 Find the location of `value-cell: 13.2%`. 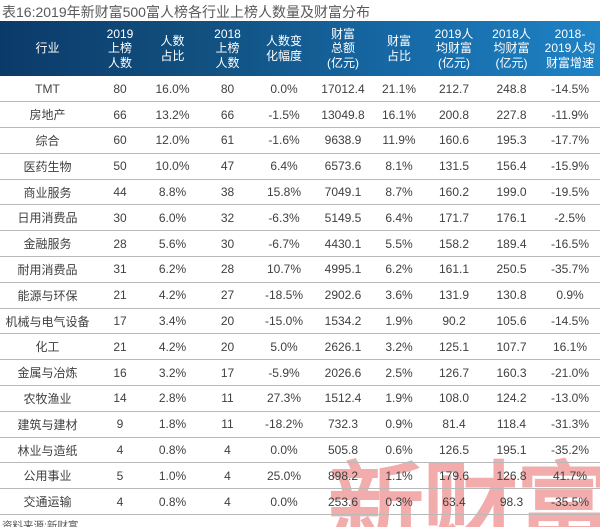

value-cell: 13.2% is located at coordinates (172, 114).